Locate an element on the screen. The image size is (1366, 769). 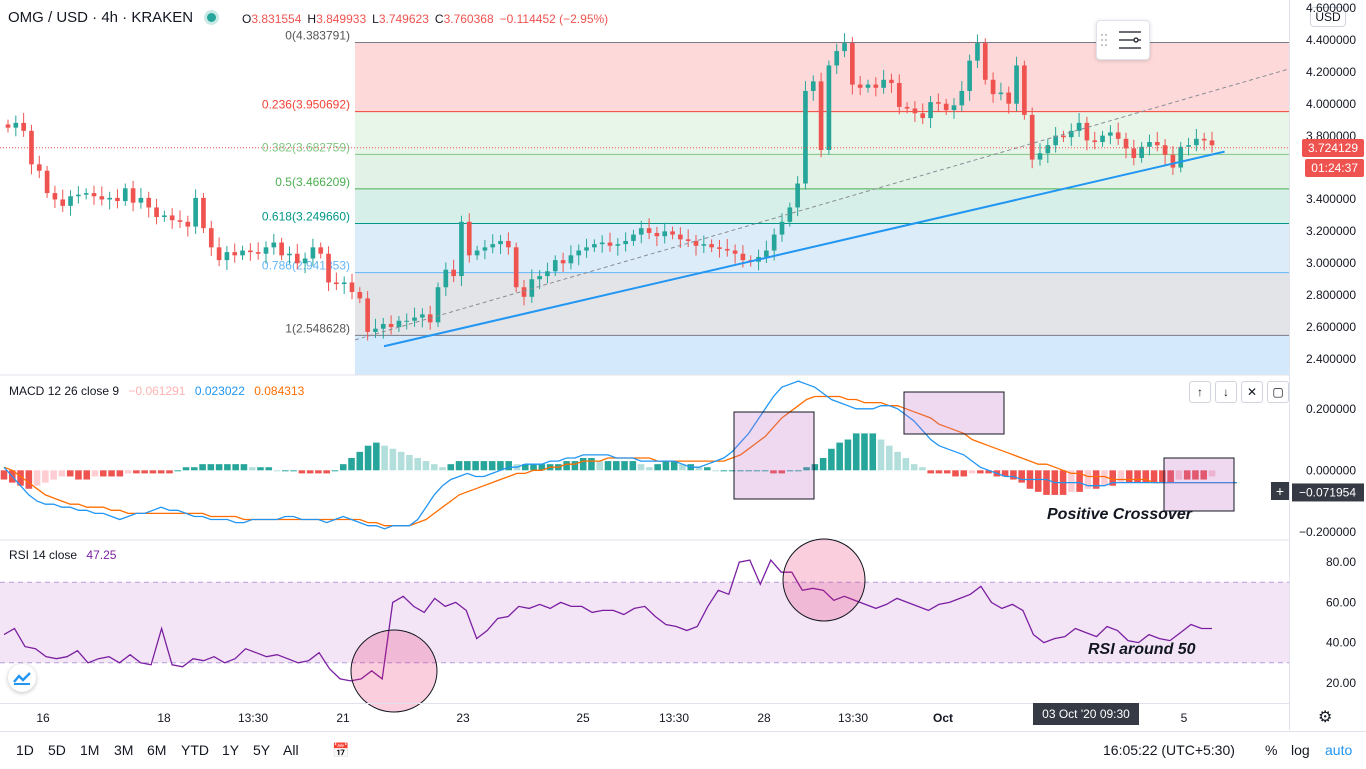
range-button-3m: 3M is located at coordinates (124, 750).